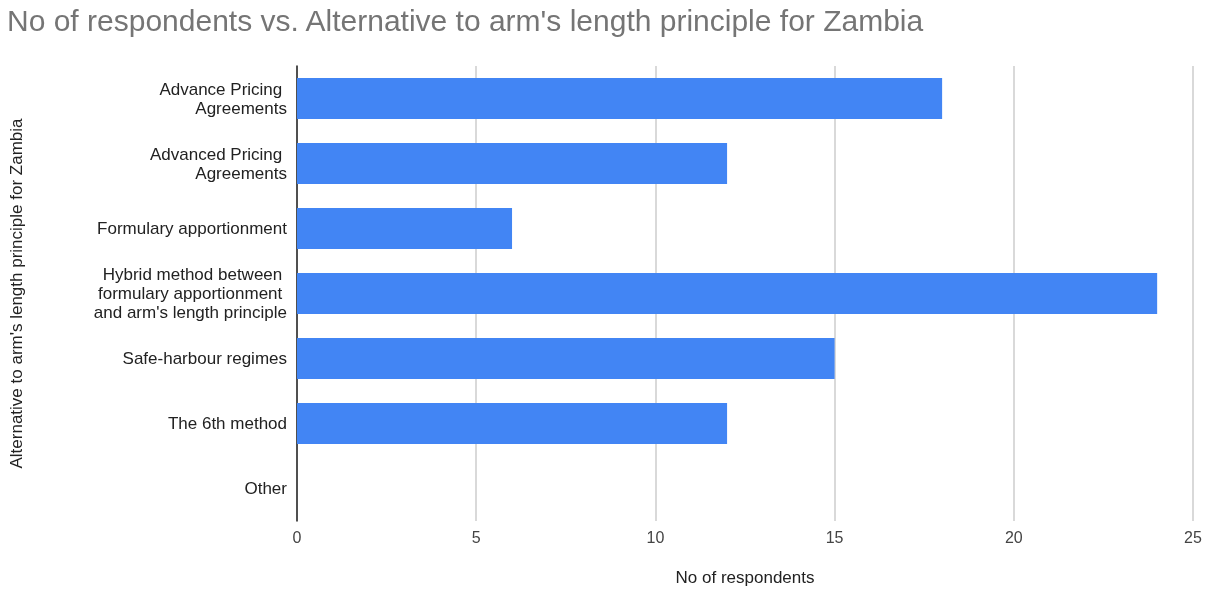  What do you see at coordinates (834, 537) in the screenshot?
I see `x-tick-label: 15` at bounding box center [834, 537].